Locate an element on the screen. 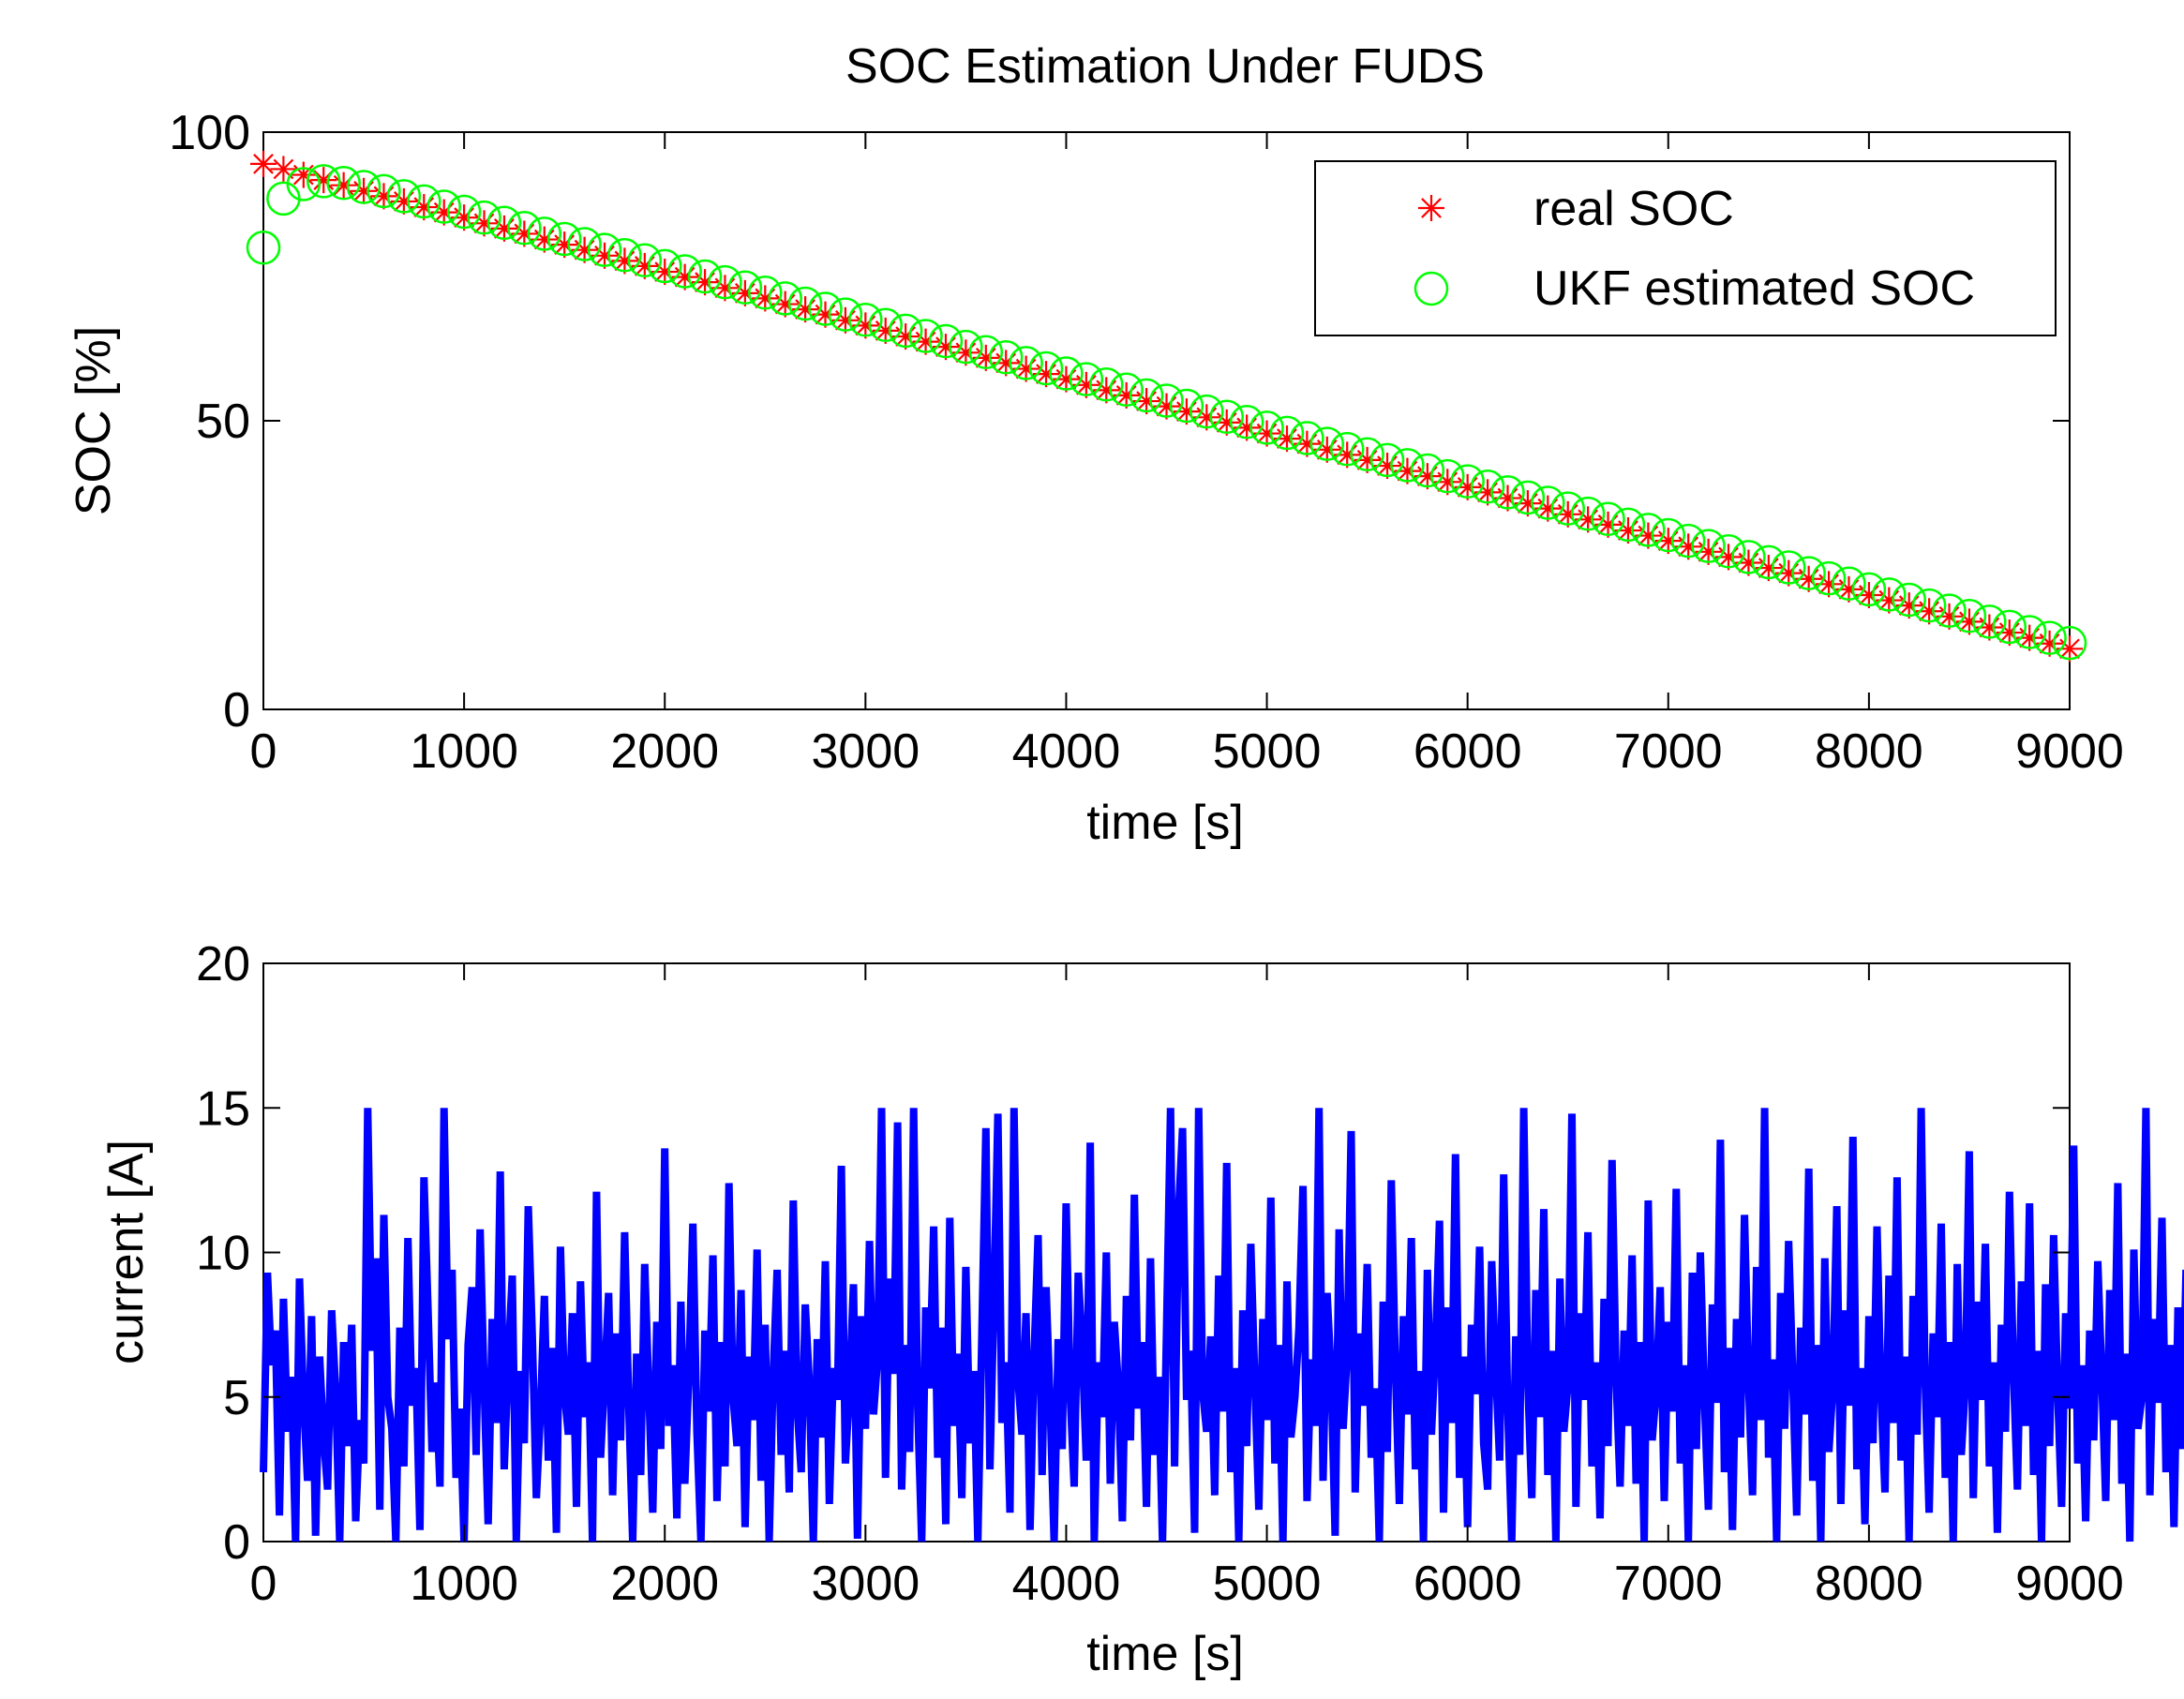 The height and width of the screenshot is (1699, 2184). current-x-tick-label: 2000 is located at coordinates (664, 1584).